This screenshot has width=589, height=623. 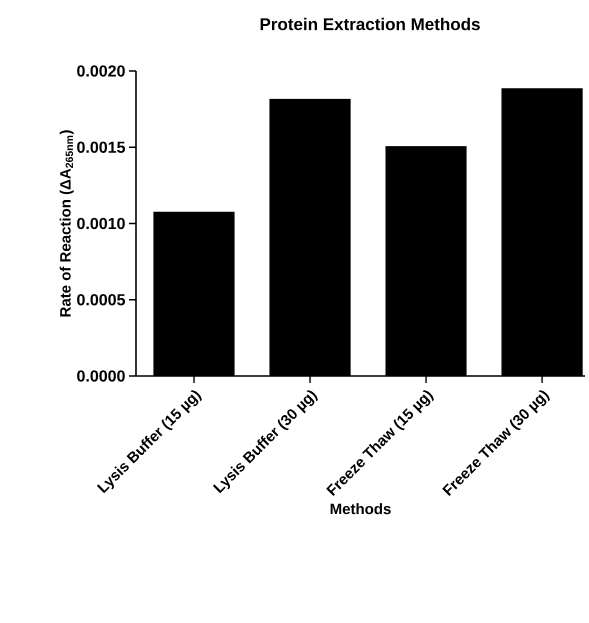 I want to click on y-tick-label: 0.0010, so click(x=101, y=224).